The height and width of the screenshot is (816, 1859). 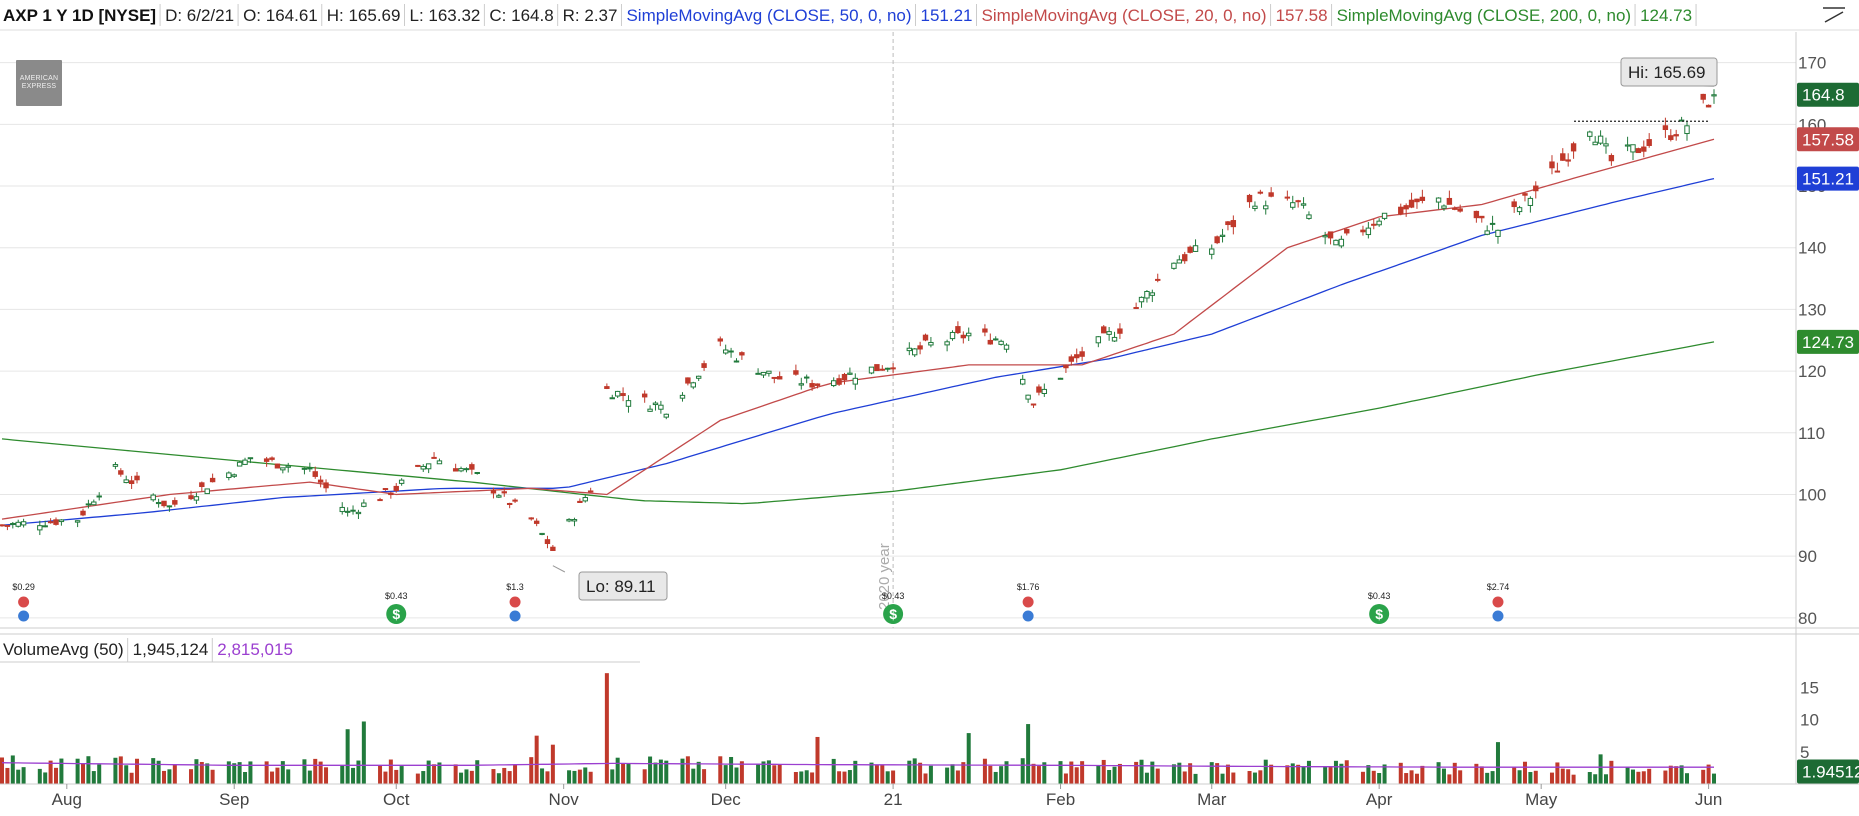 What do you see at coordinates (590, 15) in the screenshot?
I see `header-range: R: 2.37` at bounding box center [590, 15].